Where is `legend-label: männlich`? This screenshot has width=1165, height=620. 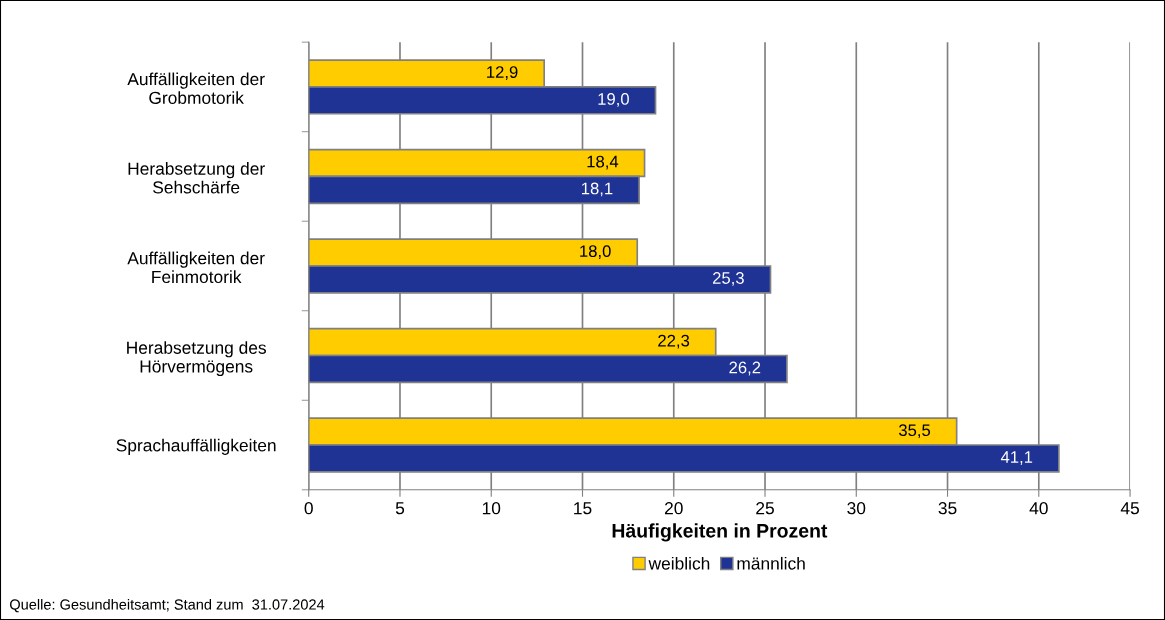
legend-label: männlich is located at coordinates (771, 563).